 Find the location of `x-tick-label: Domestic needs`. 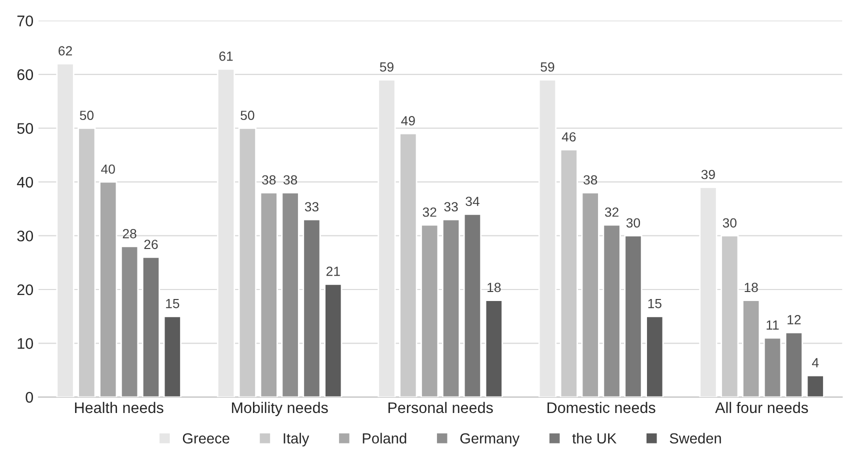

x-tick-label: Domestic needs is located at coordinates (602, 408).